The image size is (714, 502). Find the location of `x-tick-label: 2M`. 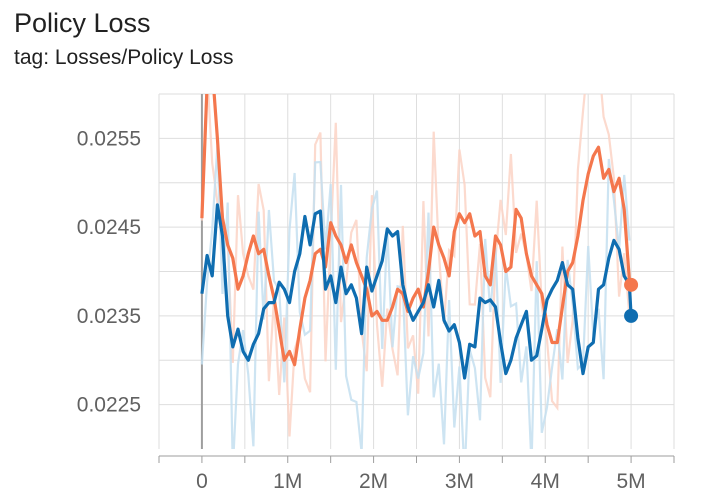

x-tick-label: 2M is located at coordinates (373, 481).